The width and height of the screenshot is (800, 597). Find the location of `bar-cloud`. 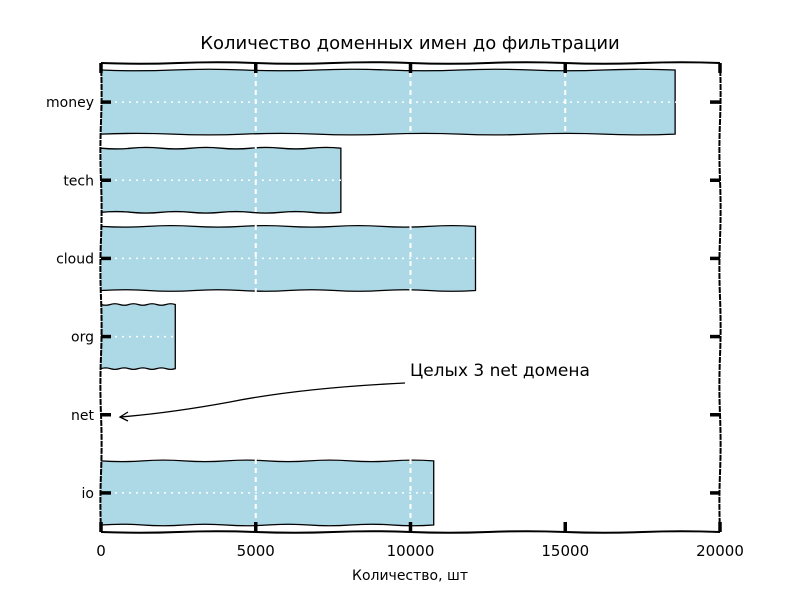

bar-cloud is located at coordinates (288, 258).